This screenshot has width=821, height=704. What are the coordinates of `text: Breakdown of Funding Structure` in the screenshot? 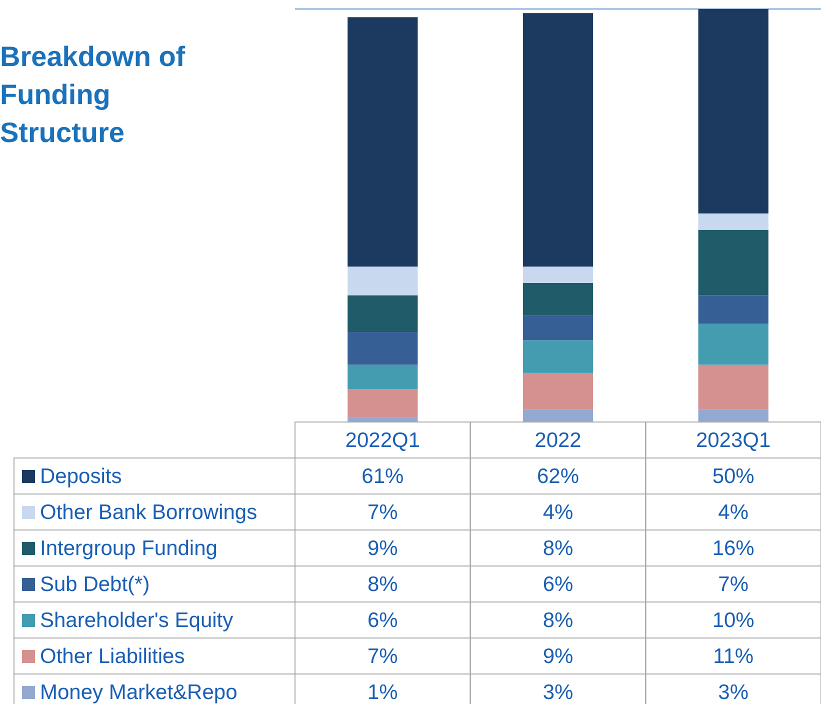 It's located at (93, 94).